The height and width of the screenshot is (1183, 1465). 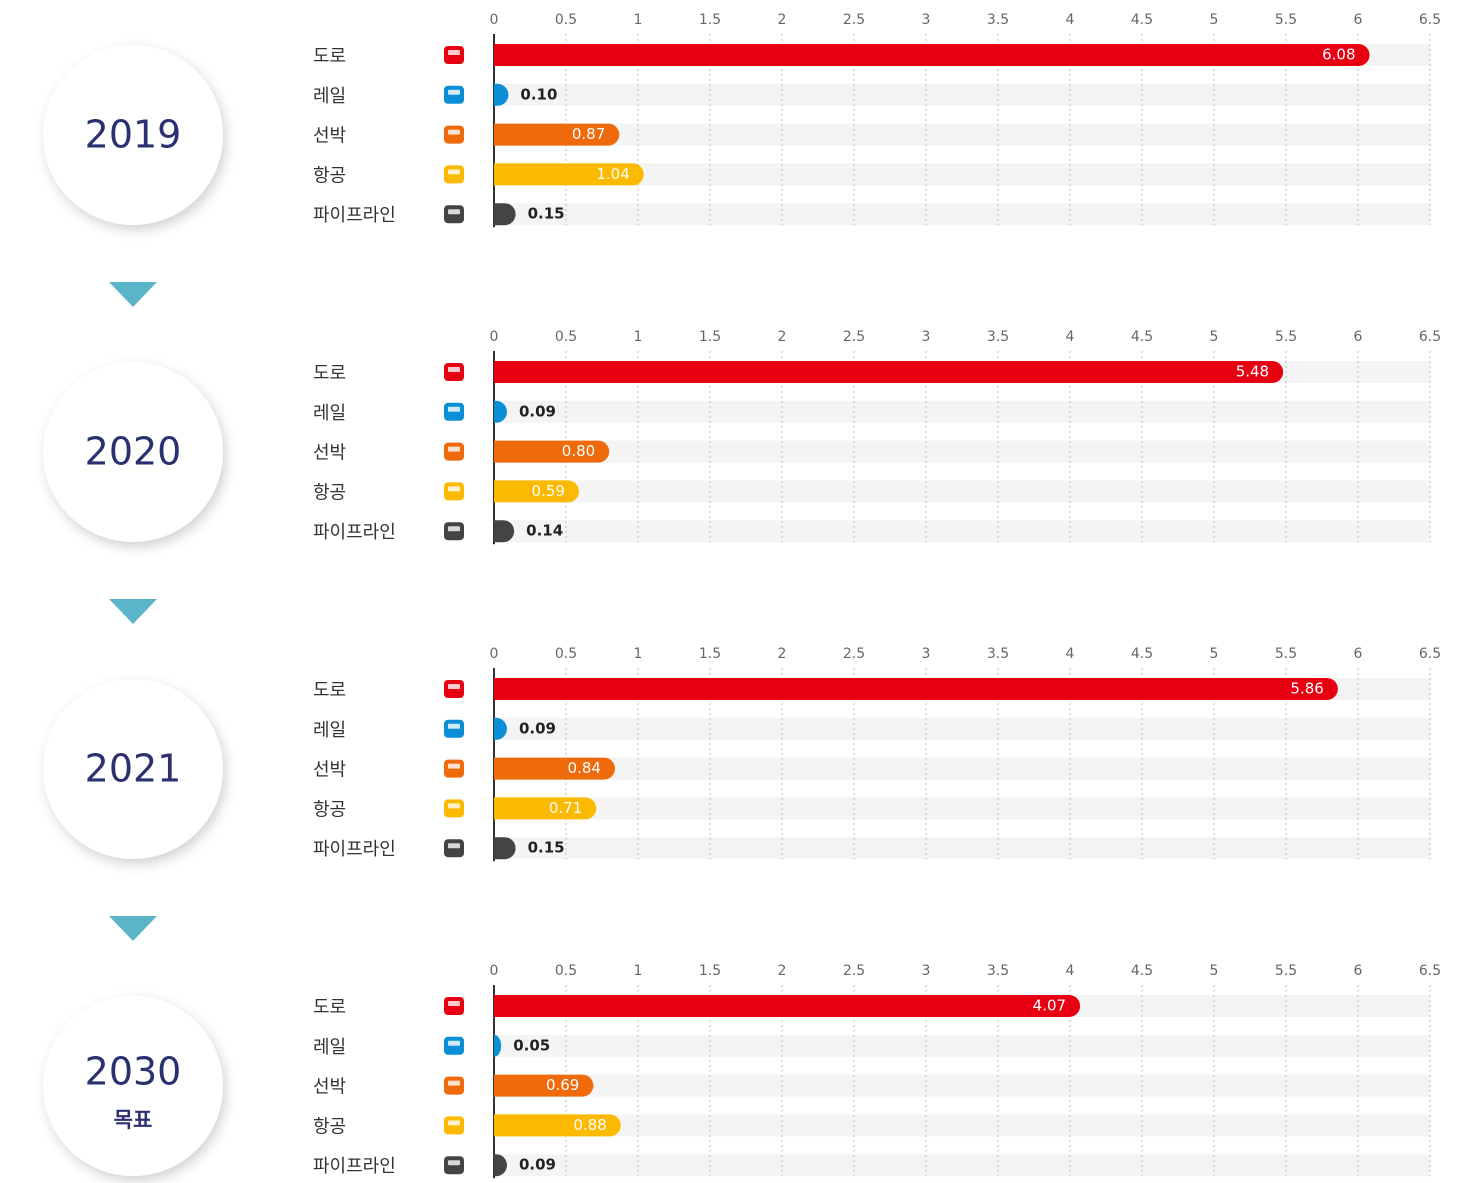 What do you see at coordinates (612, 174) in the screenshot?
I see `value-label: 1.04` at bounding box center [612, 174].